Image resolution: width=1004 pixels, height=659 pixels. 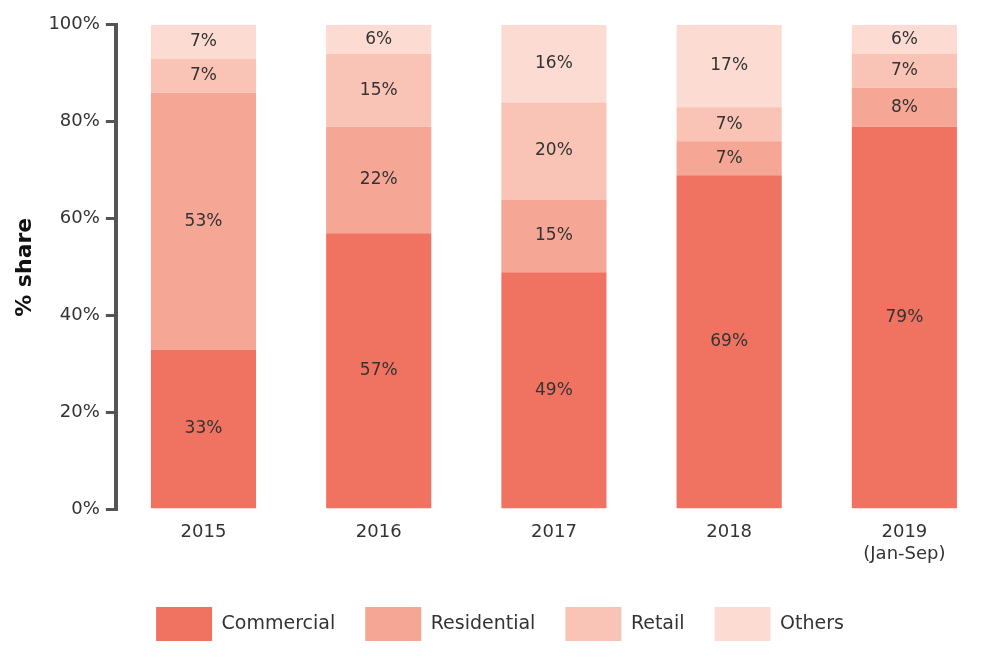 I want to click on legend-label: Residential, so click(x=483, y=621).